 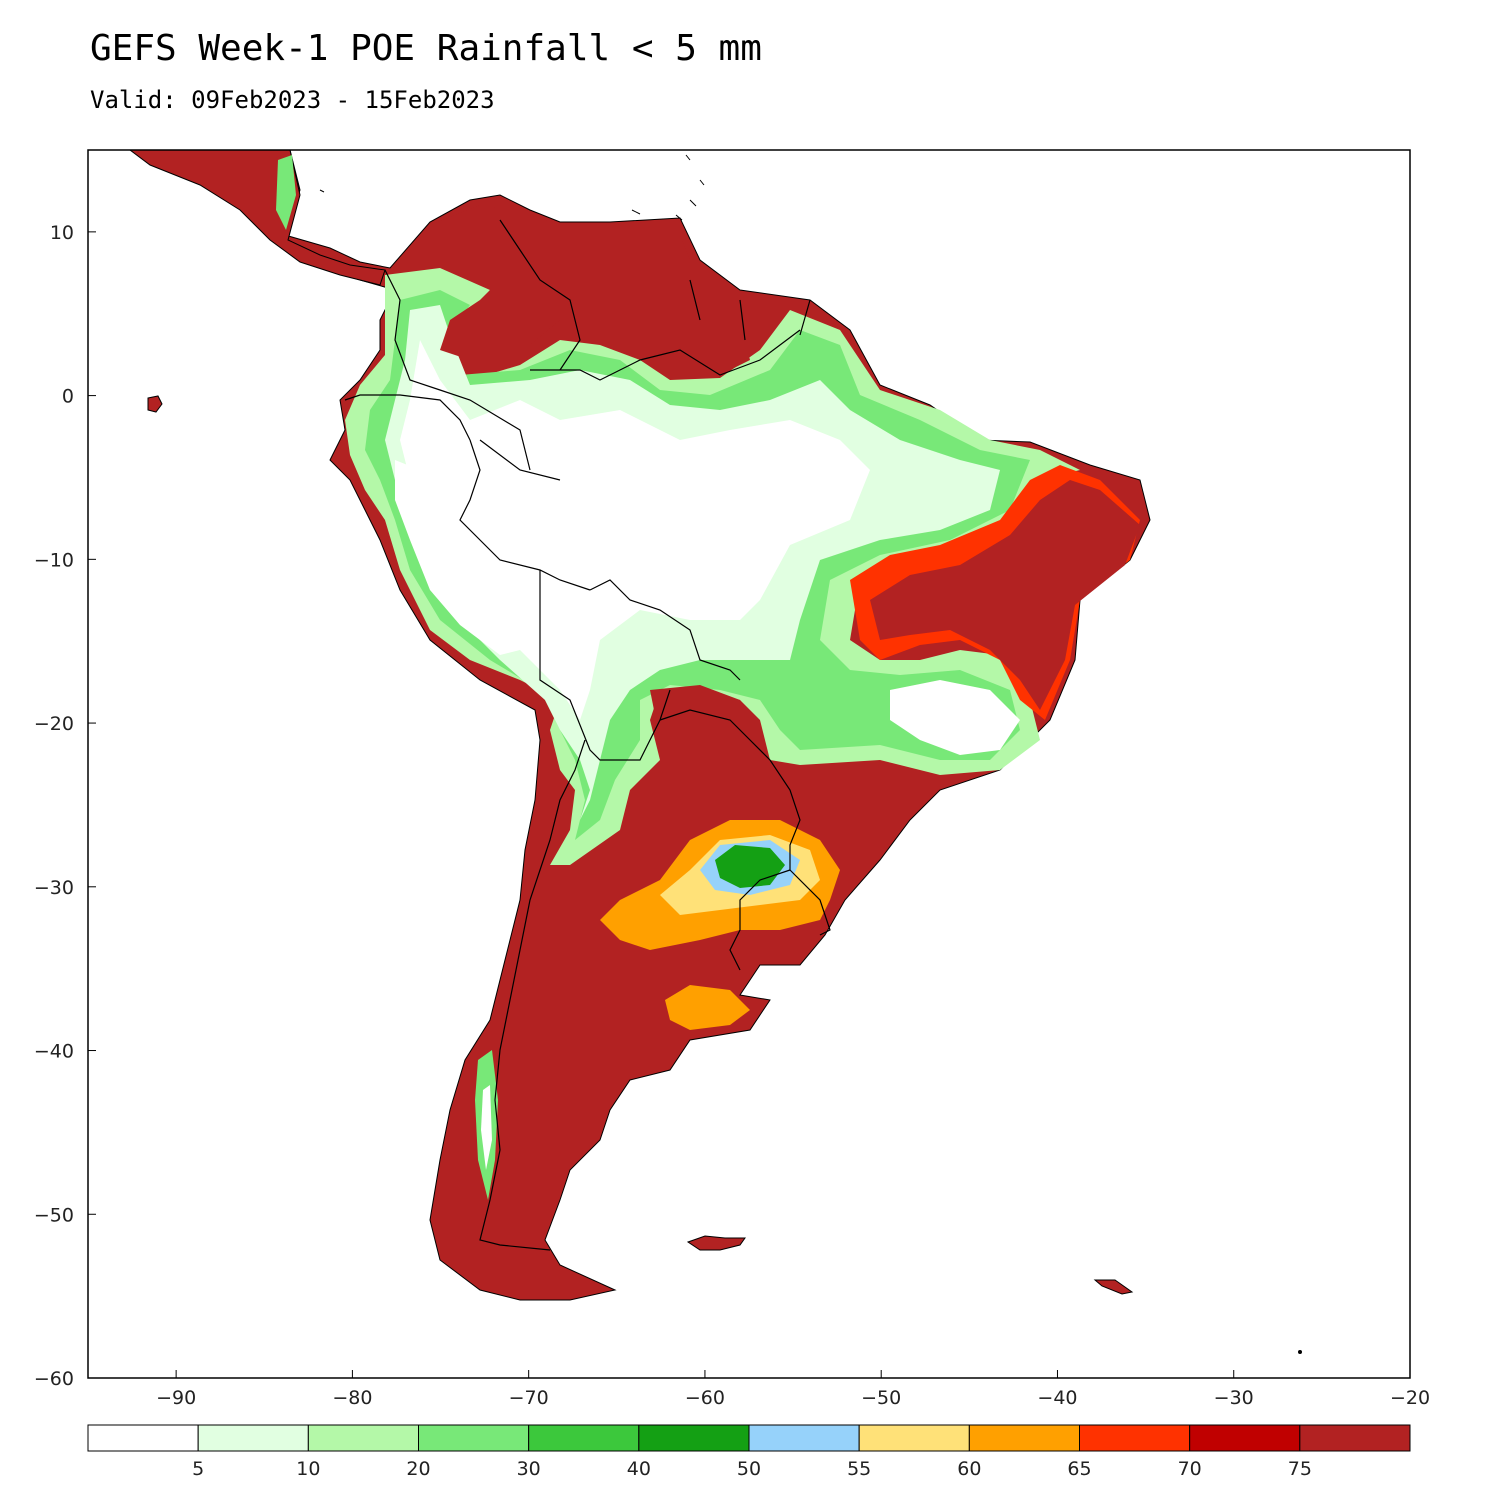 I want to click on colorbar-label: 75, so click(x=1300, y=1469).